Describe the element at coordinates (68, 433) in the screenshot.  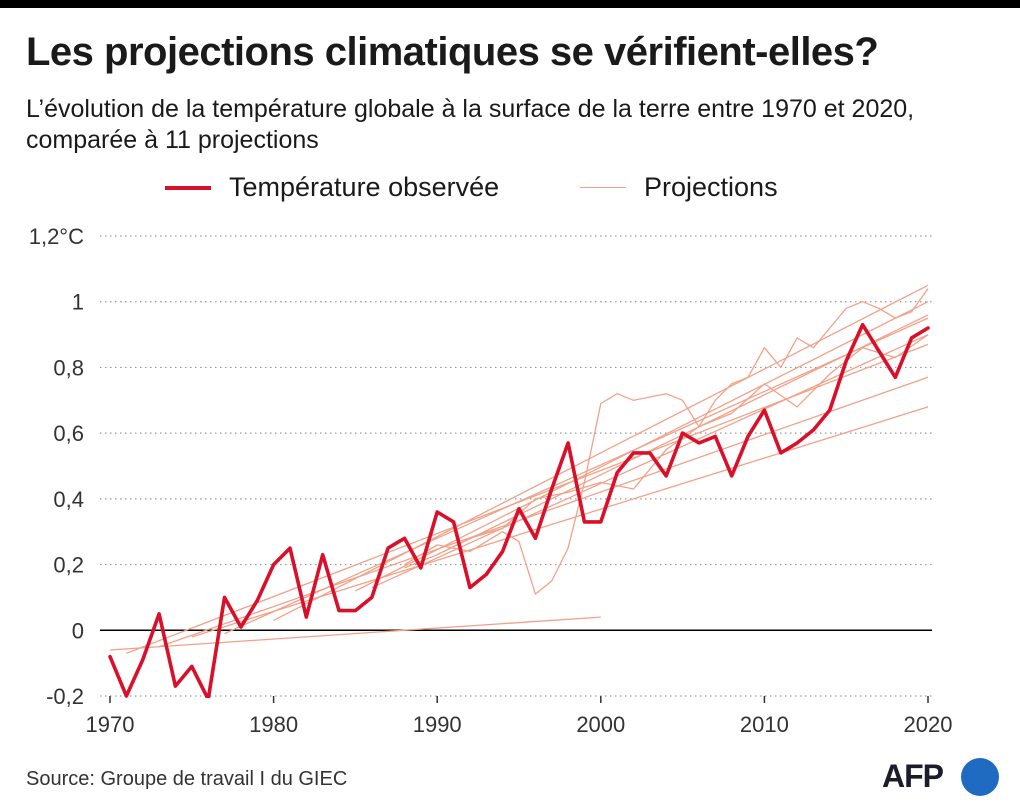
I see `y-tick-label: 0,6` at that location.